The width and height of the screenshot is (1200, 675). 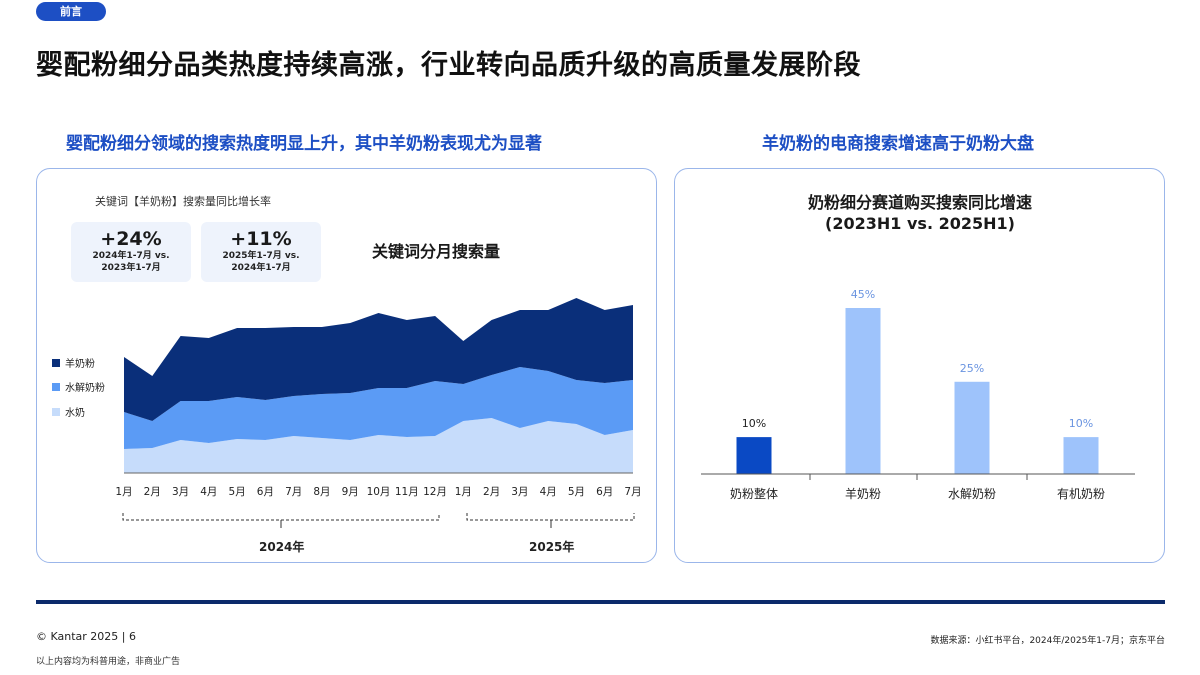 I want to click on stat-period-line2: 2024年1-7月, so click(x=261, y=268).